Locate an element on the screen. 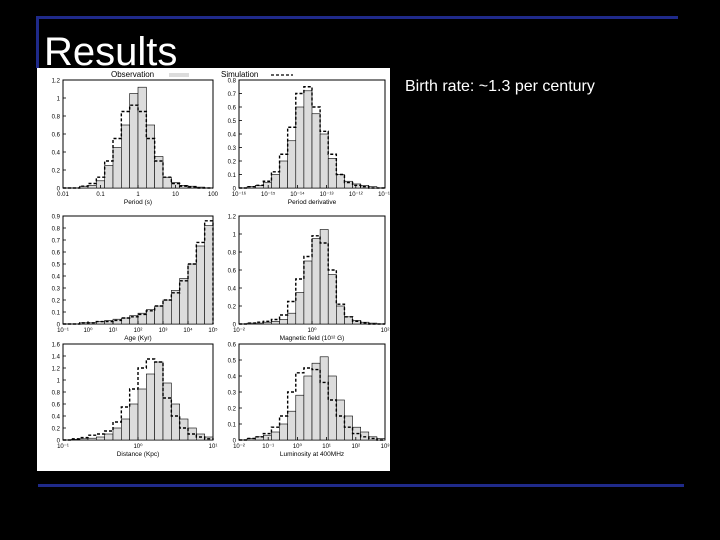 The image size is (720, 540). y-tick-label: 1 is located at coordinates (59, 100).